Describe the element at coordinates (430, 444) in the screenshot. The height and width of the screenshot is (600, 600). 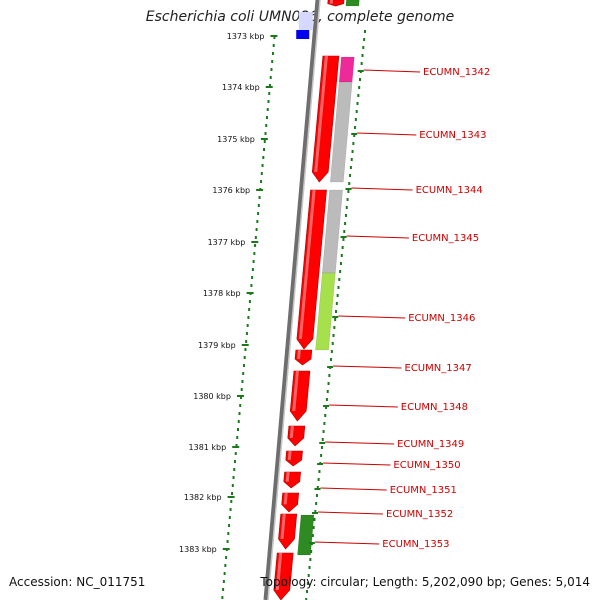
I see `gene-label: ECUMN_1349` at that location.